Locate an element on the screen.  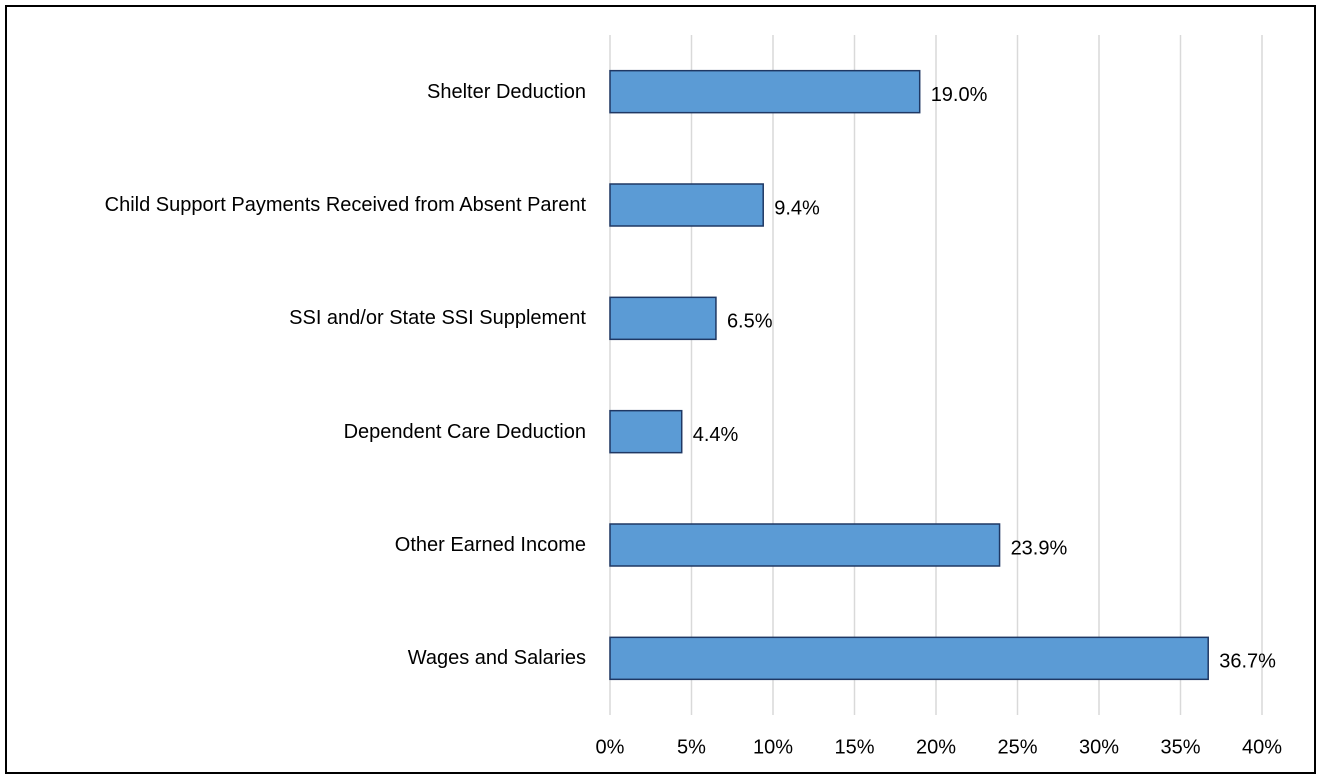
data-label: 4.4% is located at coordinates (716, 435).